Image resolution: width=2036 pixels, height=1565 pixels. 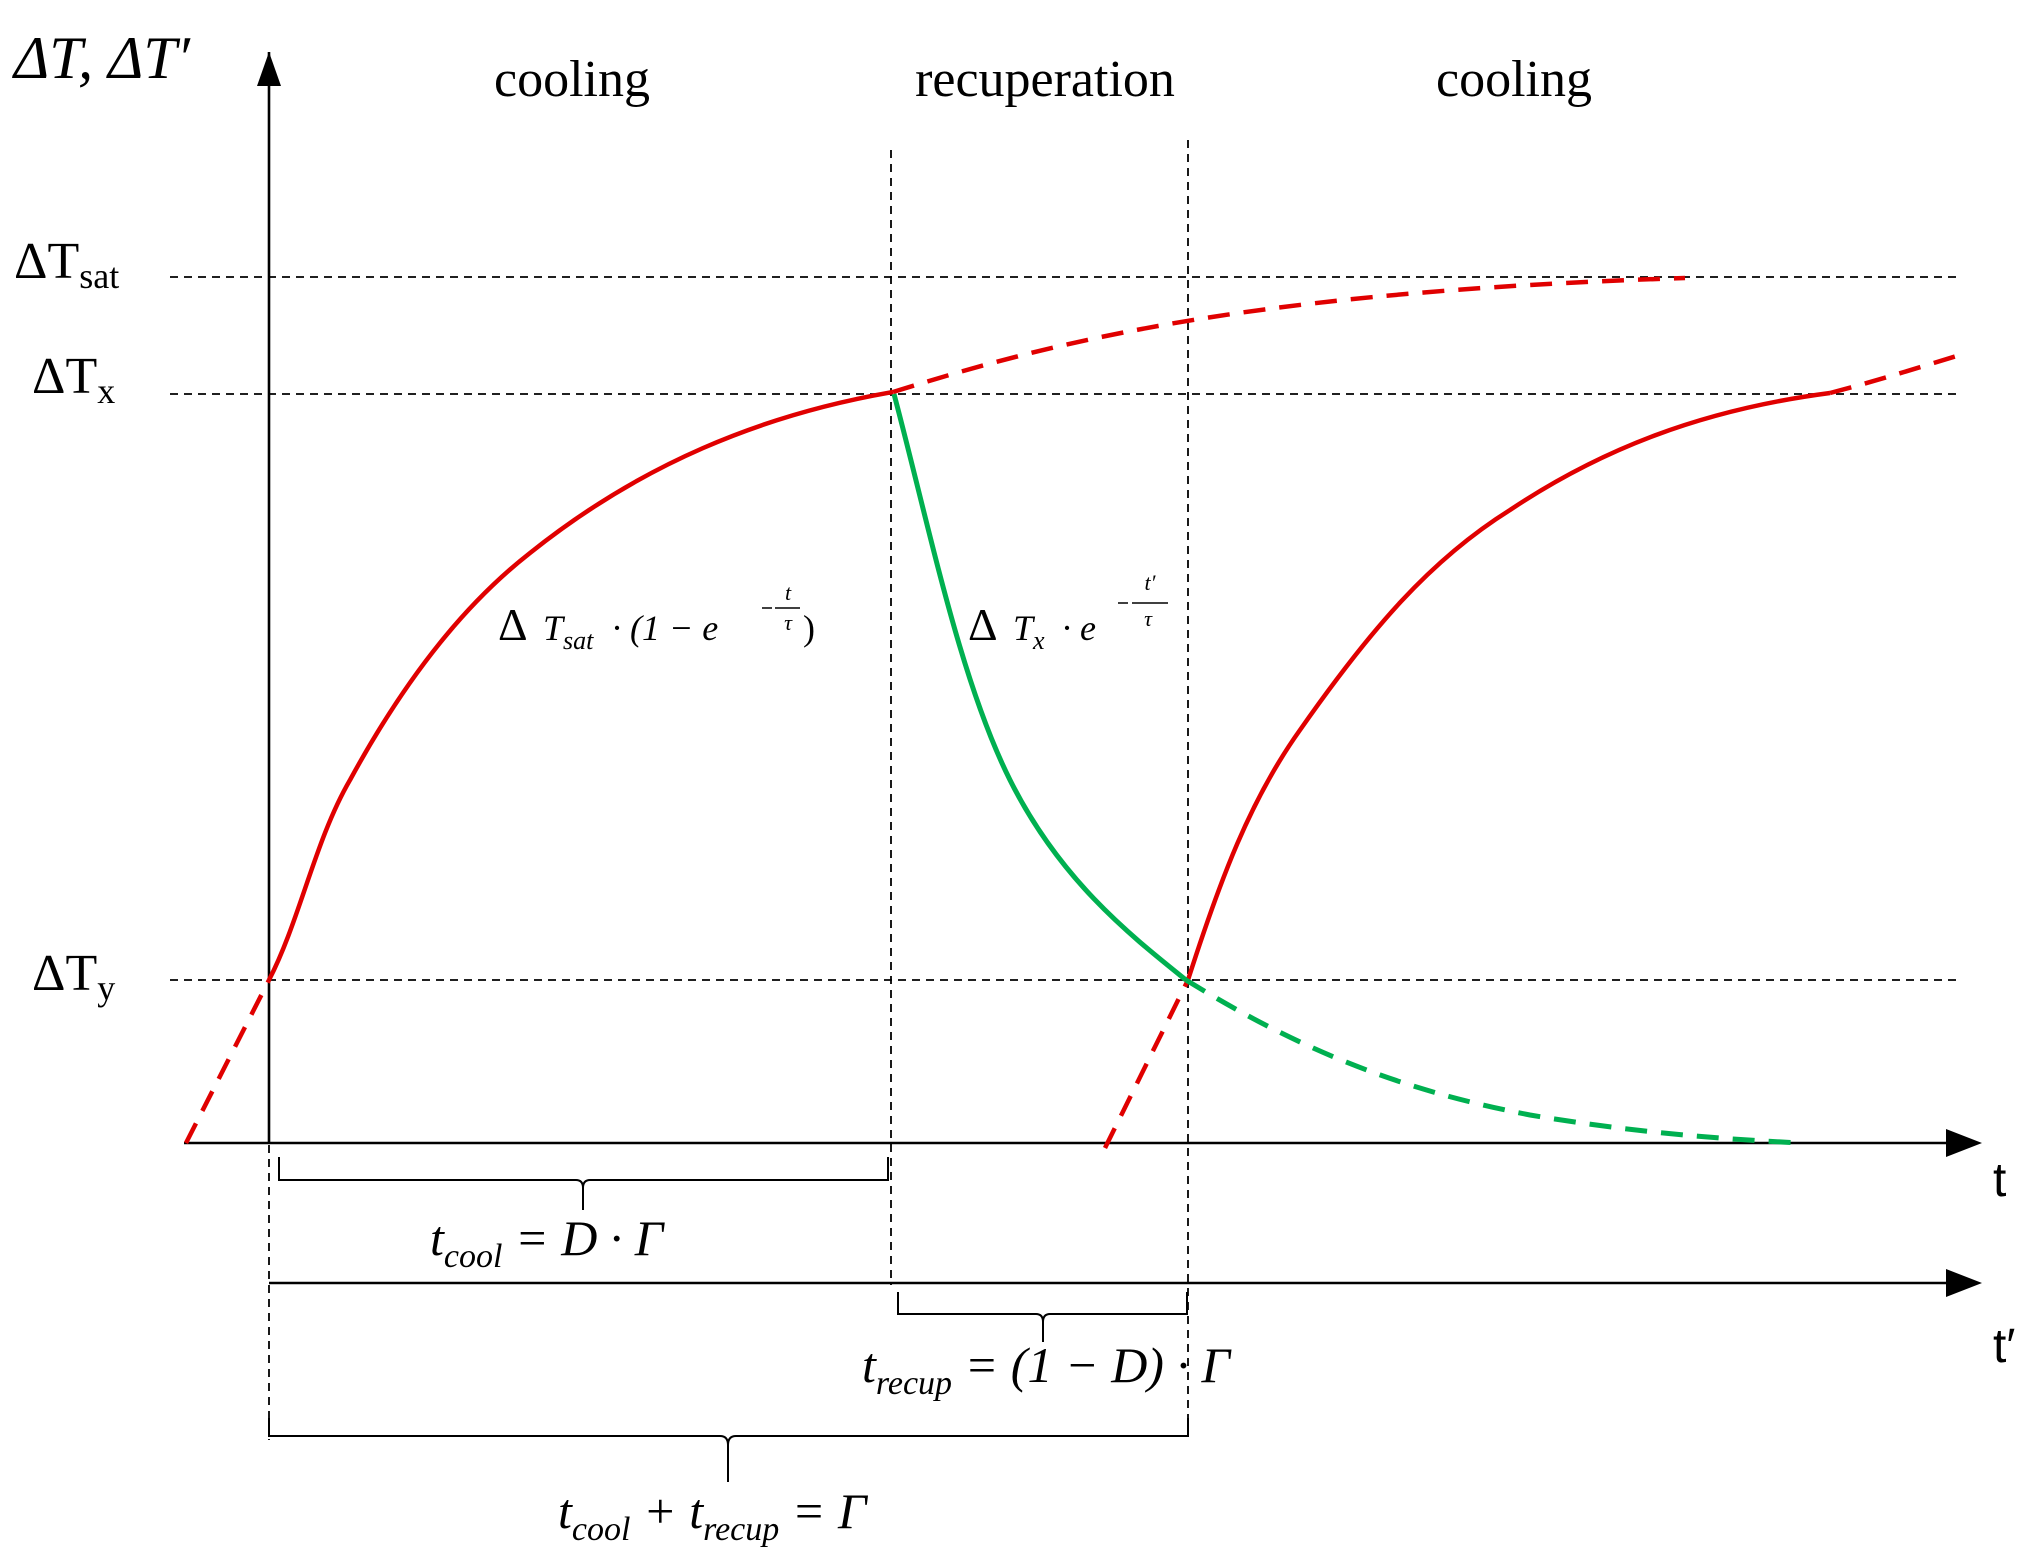 What do you see at coordinates (572, 79) in the screenshot?
I see `phase-label-cooling-1: cooling` at bounding box center [572, 79].